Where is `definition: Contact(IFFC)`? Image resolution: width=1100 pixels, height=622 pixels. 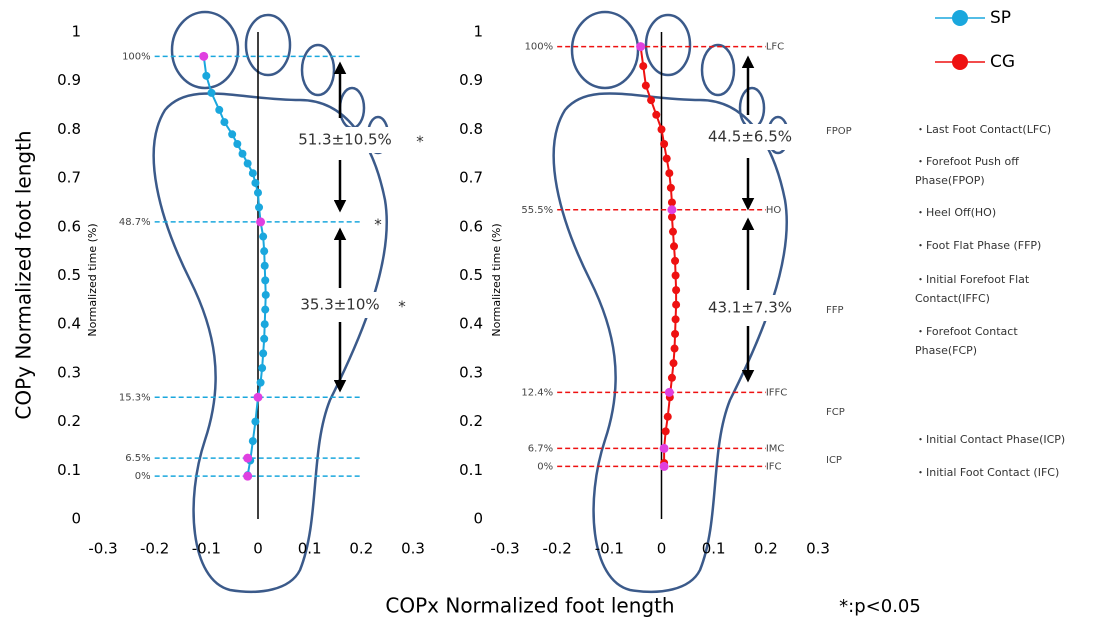
definition: Contact(IFFC) is located at coordinates (952, 298).